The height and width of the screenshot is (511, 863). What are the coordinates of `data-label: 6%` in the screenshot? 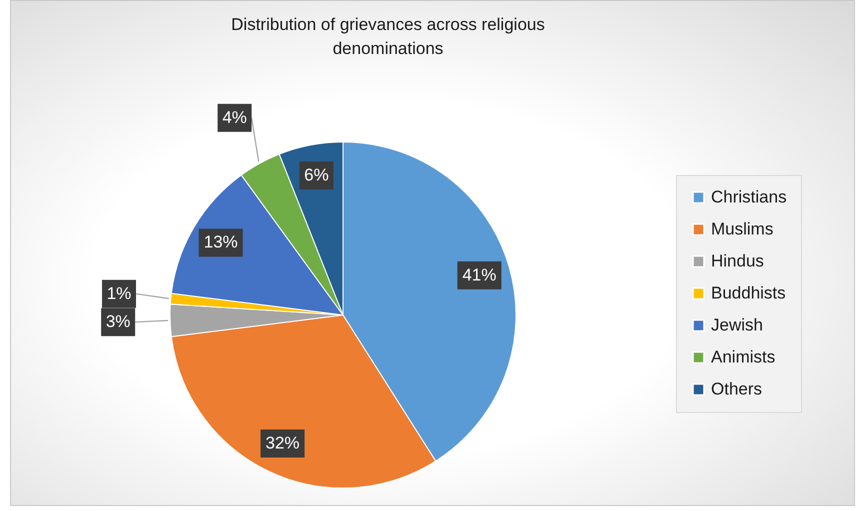 It's located at (316, 175).